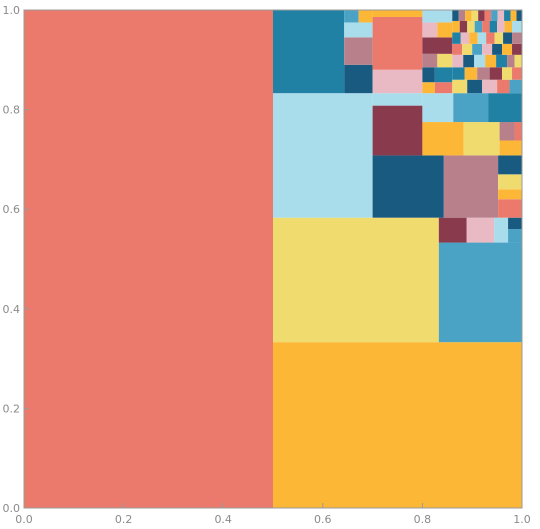 This screenshot has width=540, height=529. Describe the element at coordinates (16, 259) in the screenshot. I see `y-axis: 0.0 0.2 0.4 0.6 0.8 1.0` at that location.